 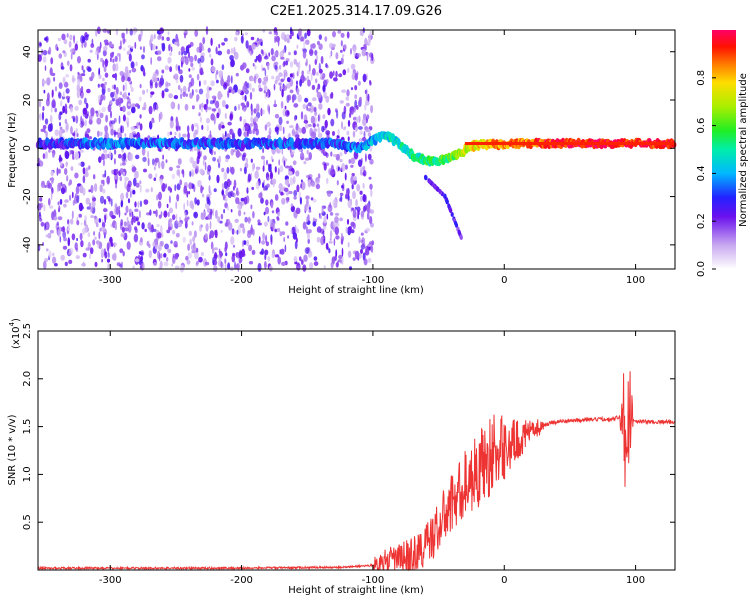 I want to click on y-tick-label: 0.5, so click(x=27, y=522).